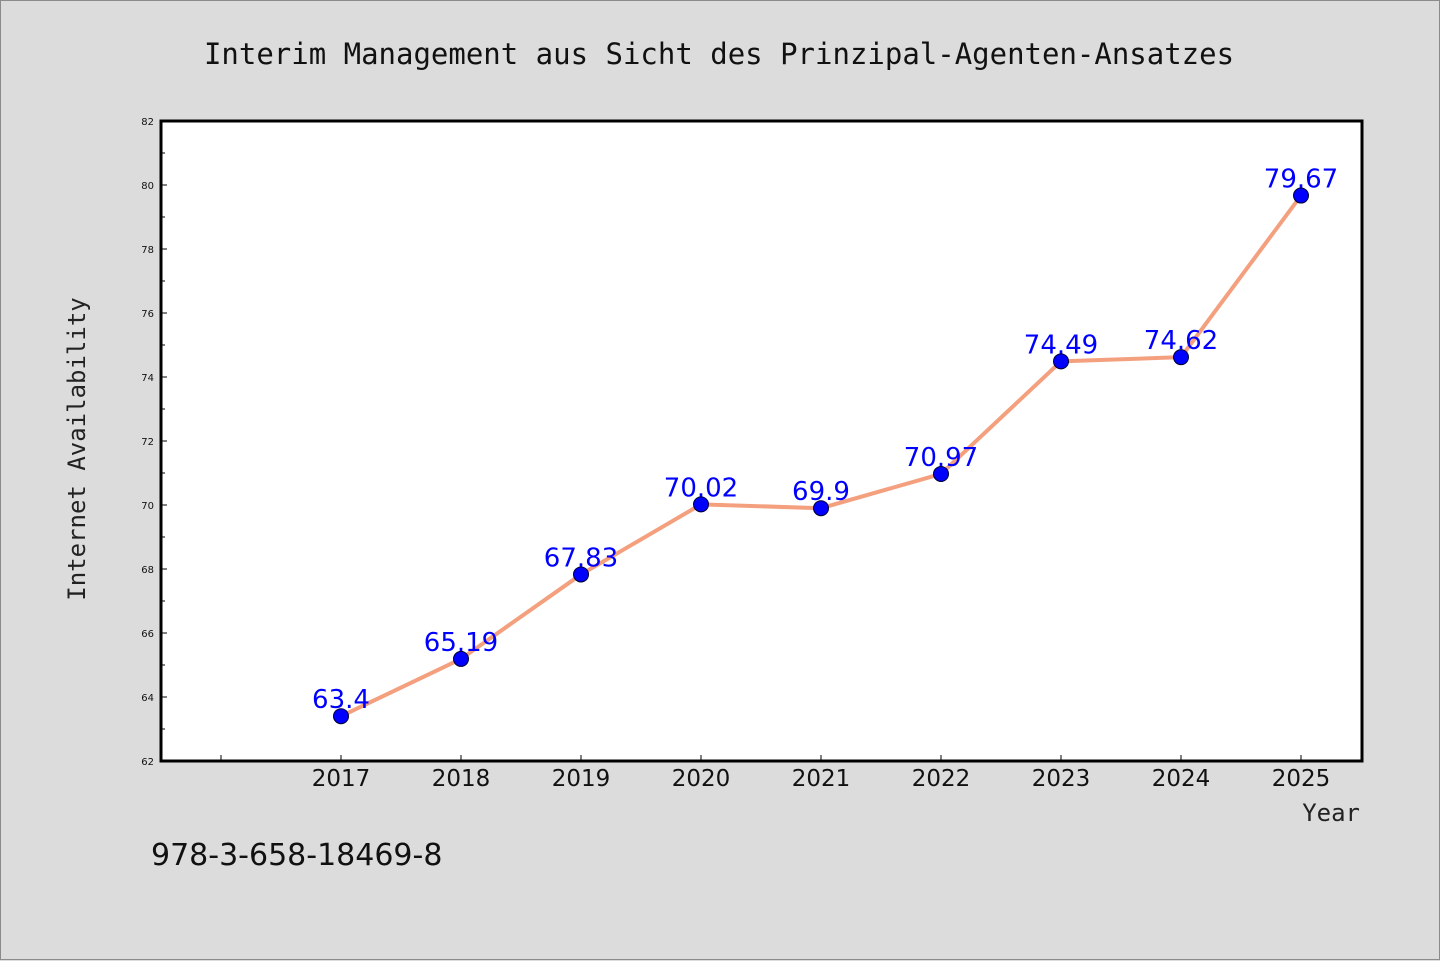 This screenshot has height=961, width=1440. Describe the element at coordinates (341, 779) in the screenshot. I see `x-tick-label: 2017` at that location.